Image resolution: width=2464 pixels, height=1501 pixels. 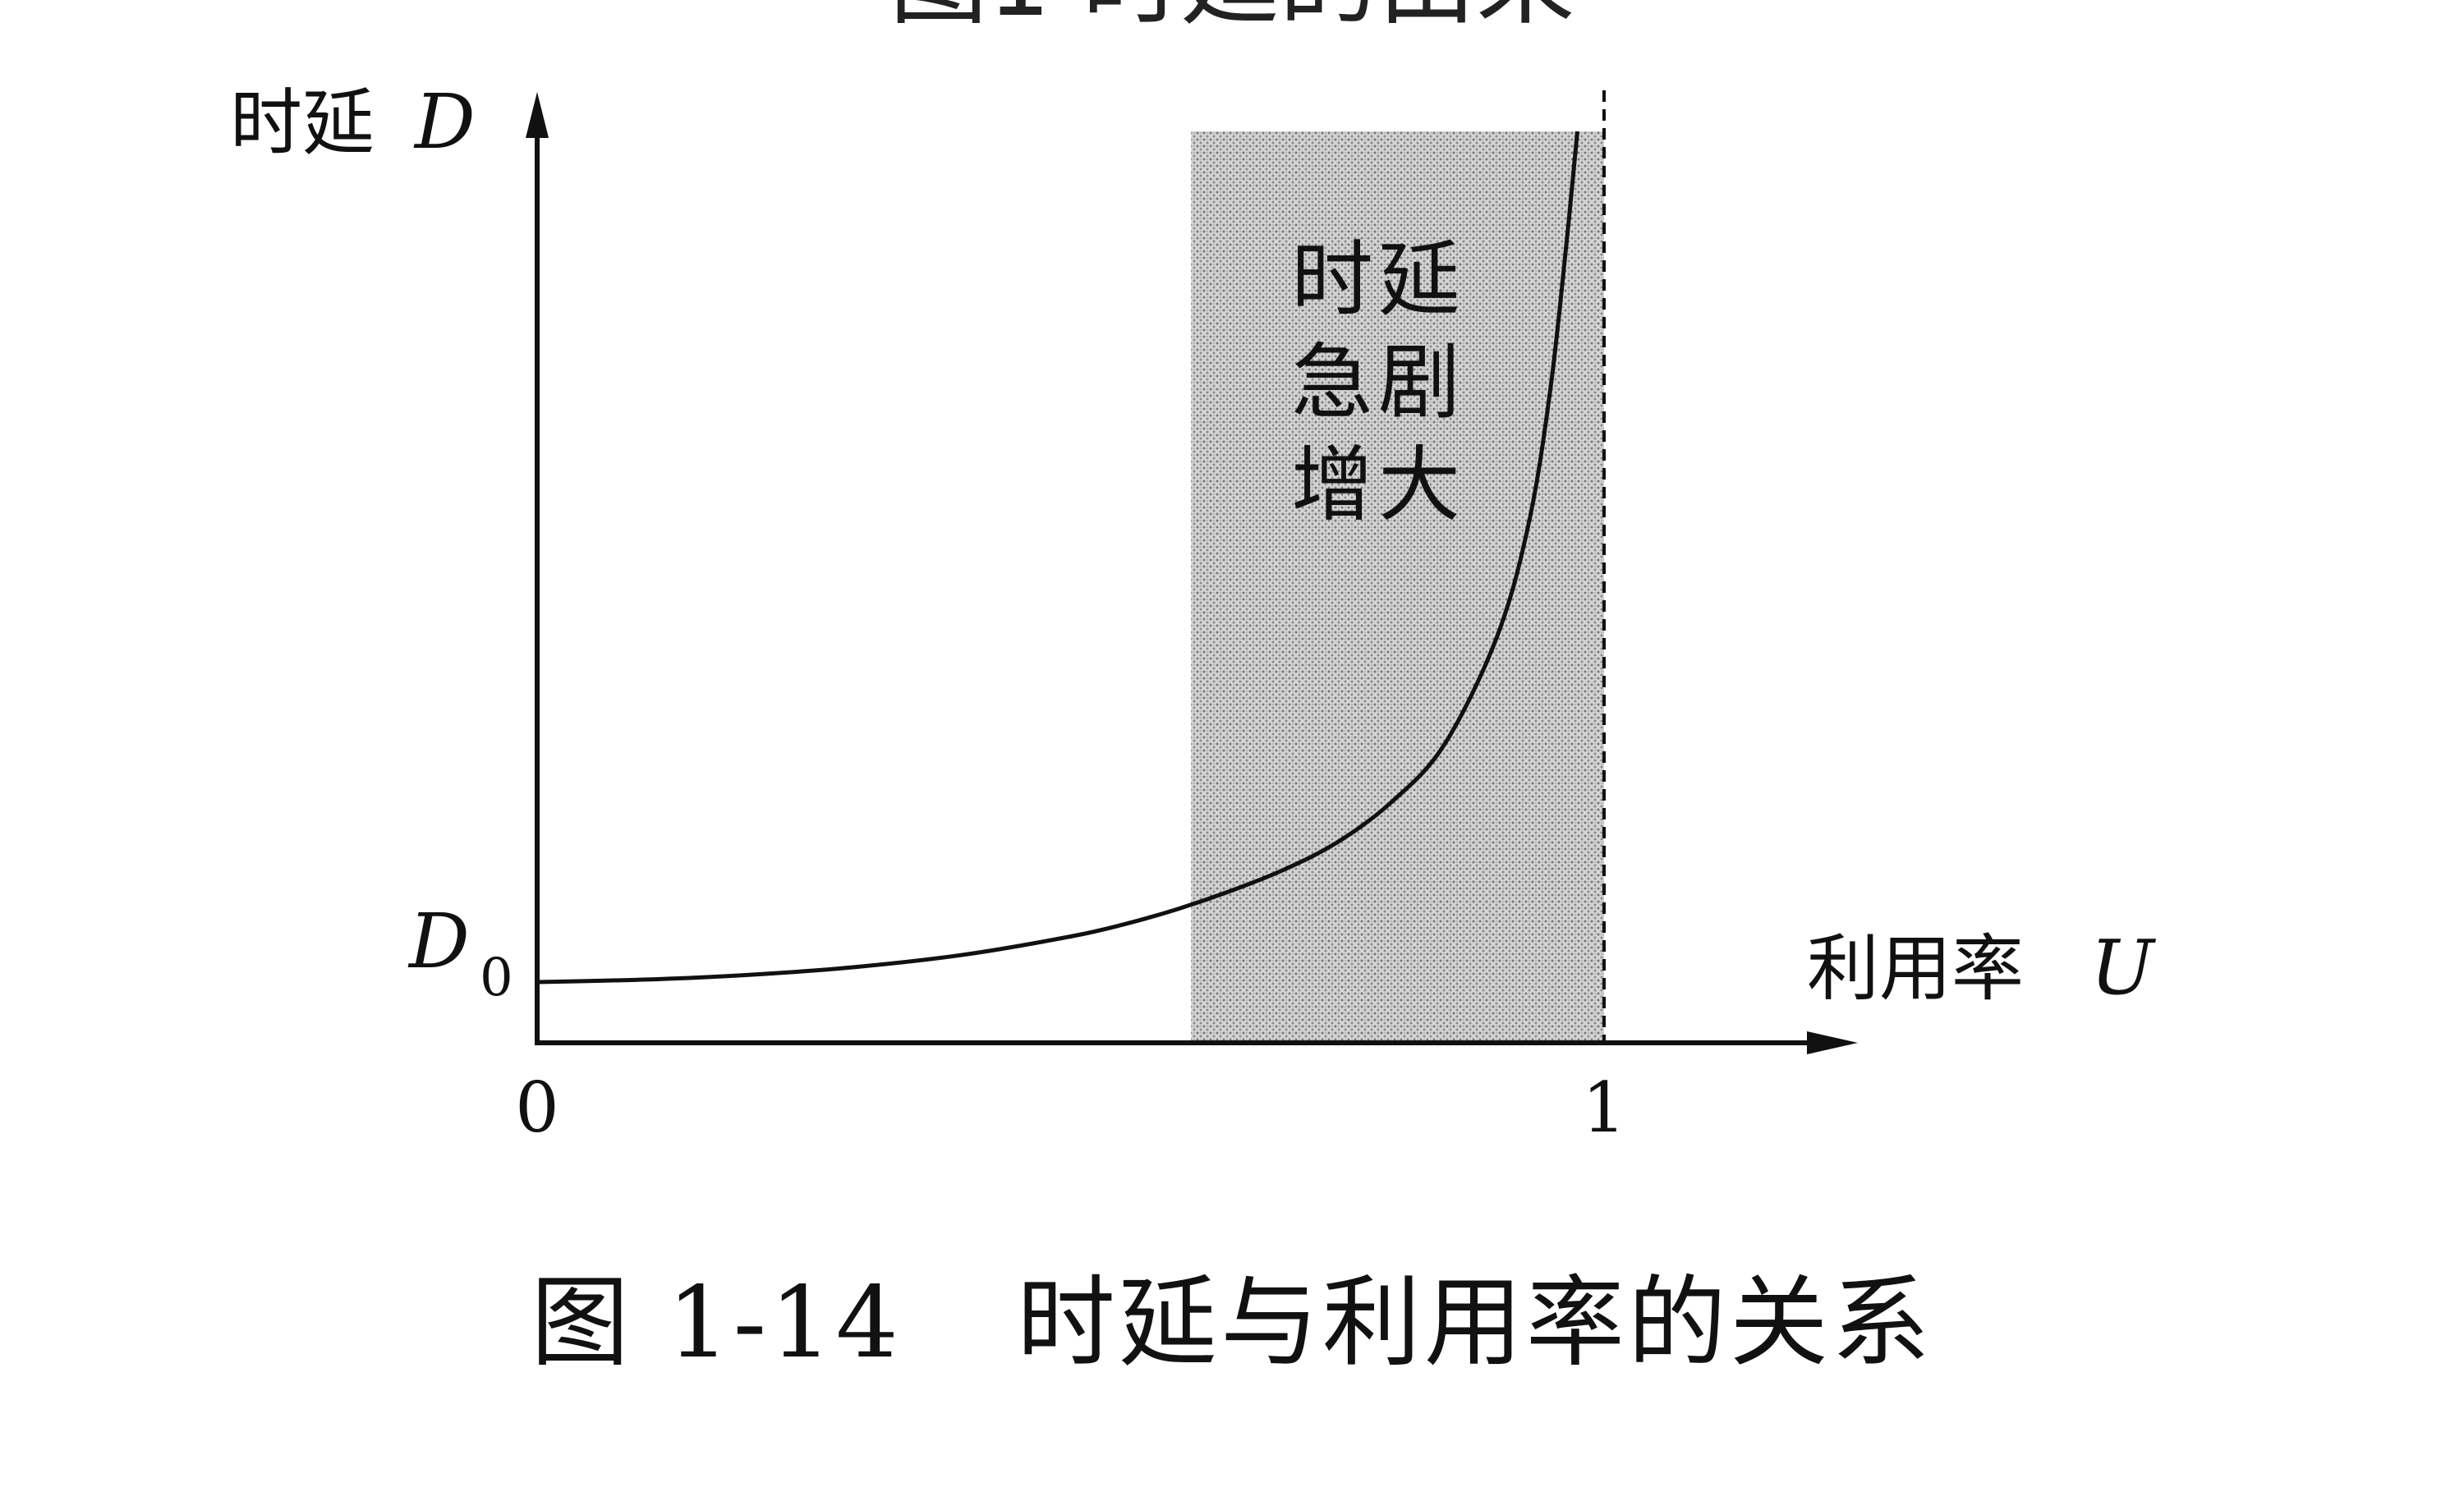 I want to click on x-tick-label-0: 0, so click(x=537, y=1107).